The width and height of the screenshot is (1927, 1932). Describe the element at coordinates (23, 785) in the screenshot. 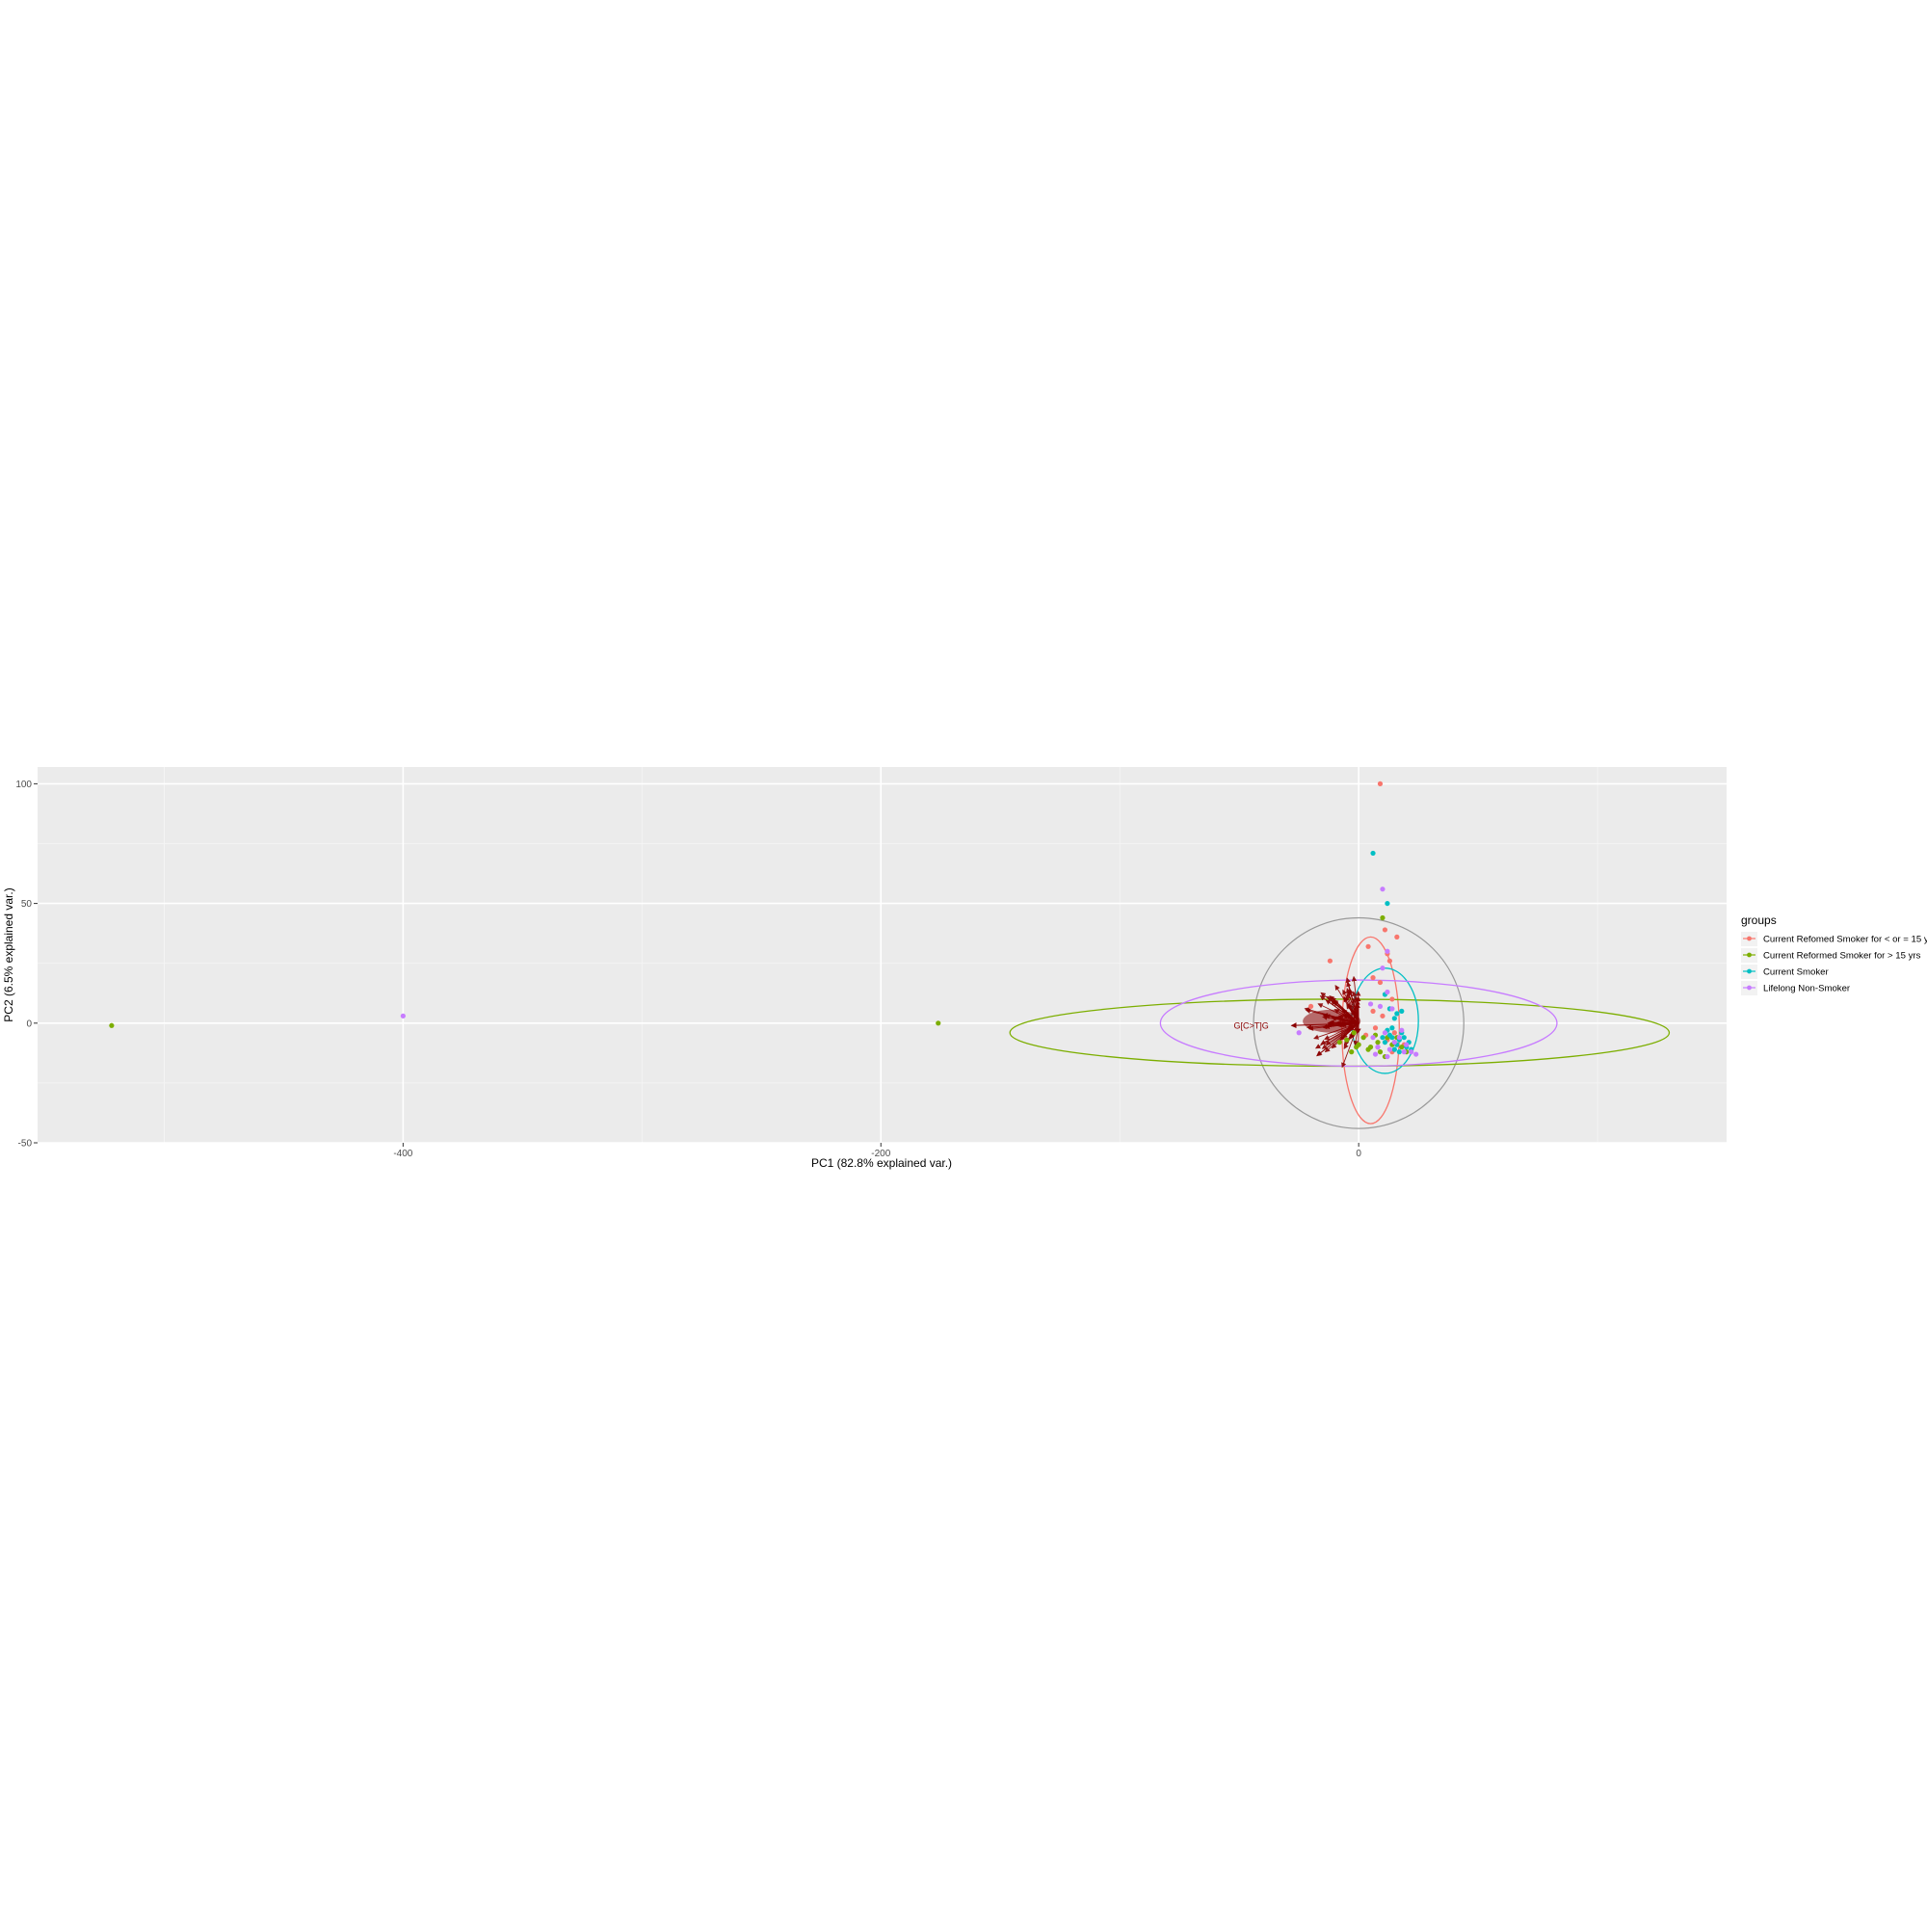

I see `y-tick-label: 100` at that location.